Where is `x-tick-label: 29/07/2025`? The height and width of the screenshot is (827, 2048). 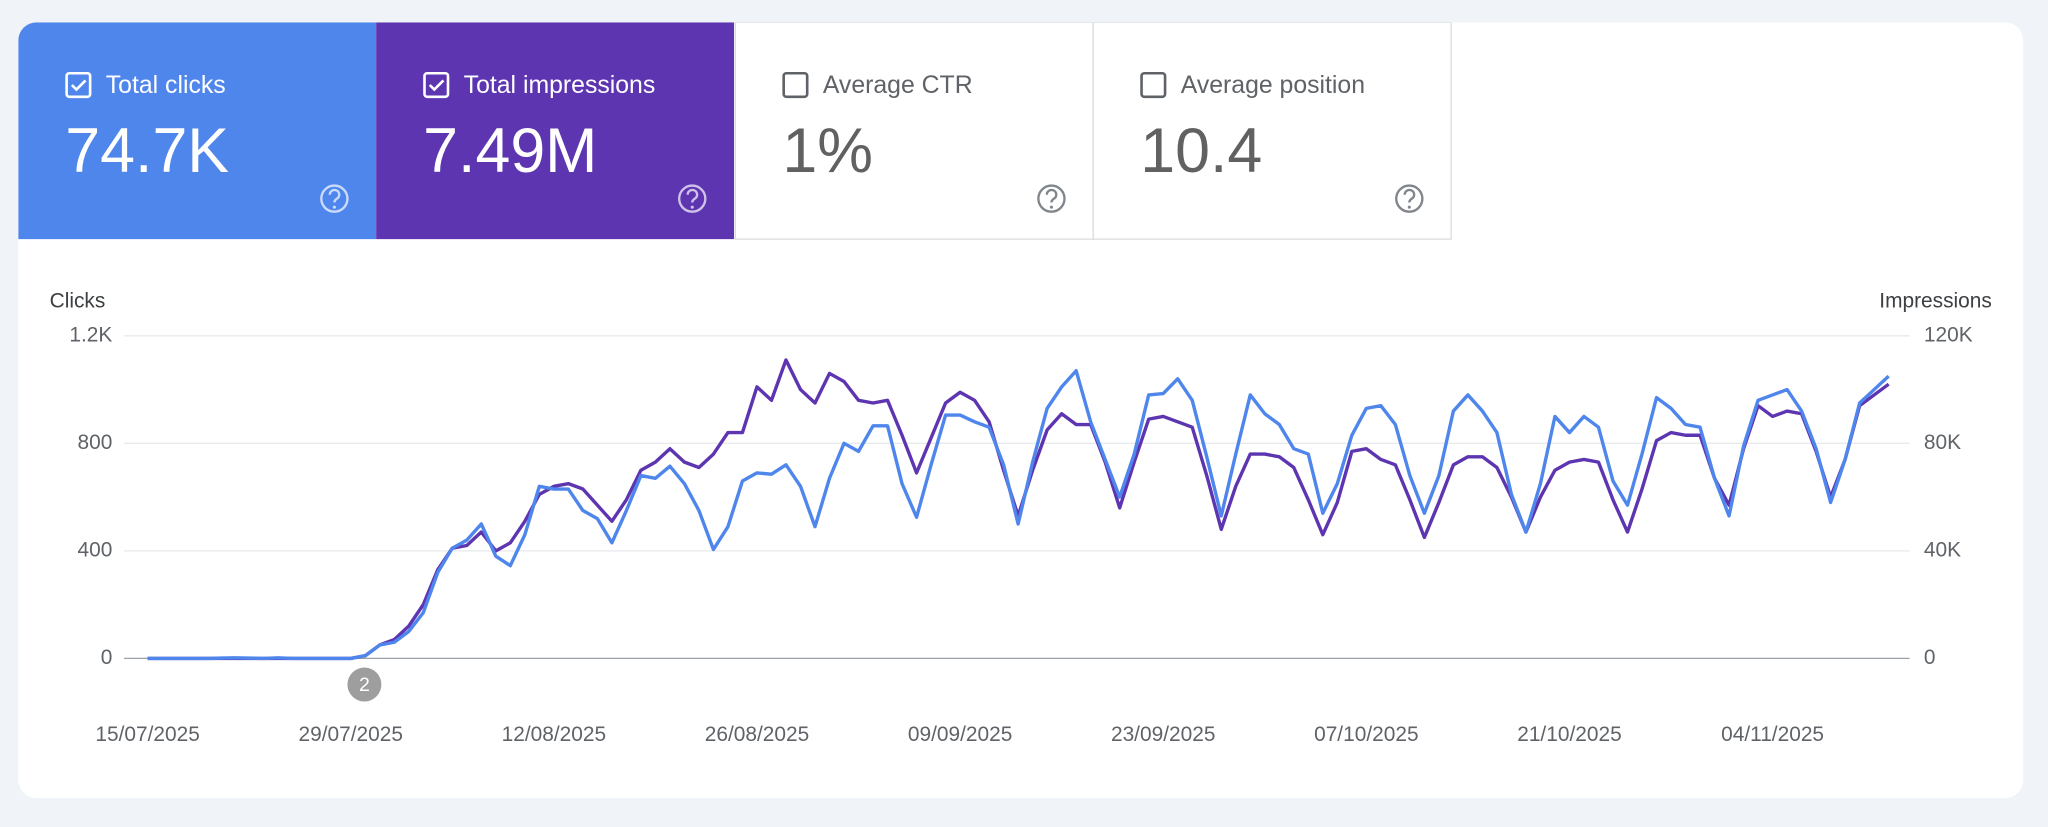
x-tick-label: 29/07/2025 is located at coordinates (350, 734).